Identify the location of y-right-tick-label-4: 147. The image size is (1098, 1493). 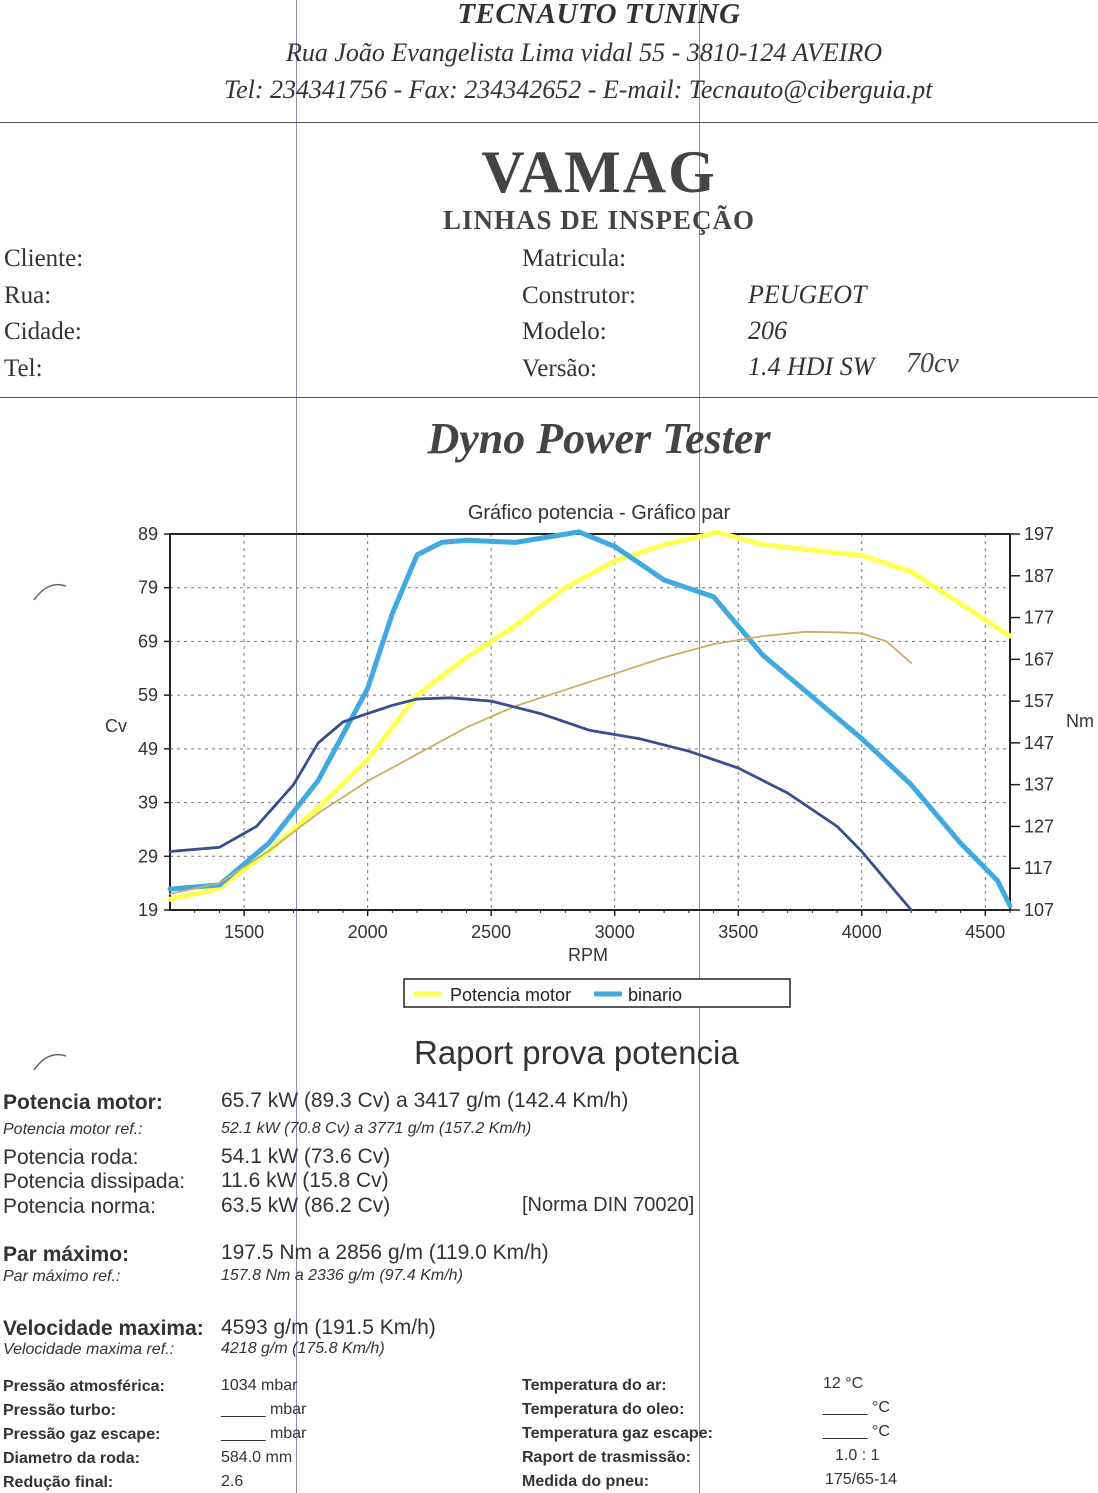
(1039, 743).